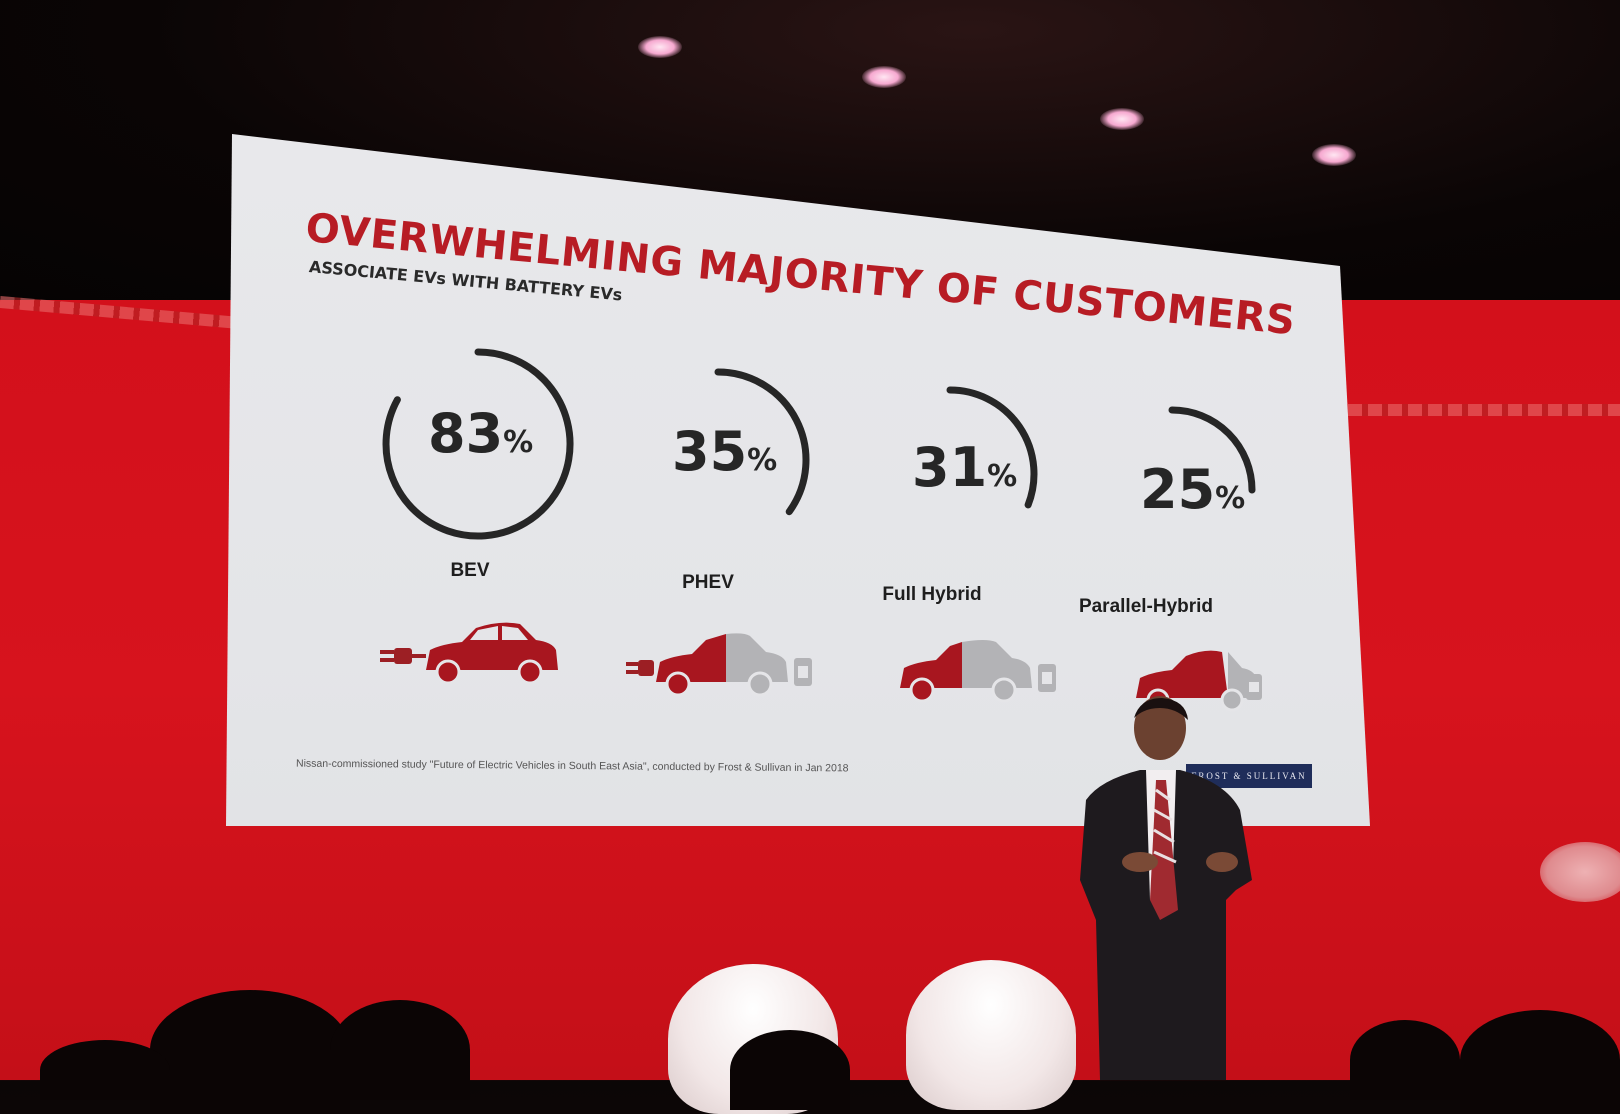 The image size is (1620, 1114). I want to click on ring-bev, so click(478, 444).